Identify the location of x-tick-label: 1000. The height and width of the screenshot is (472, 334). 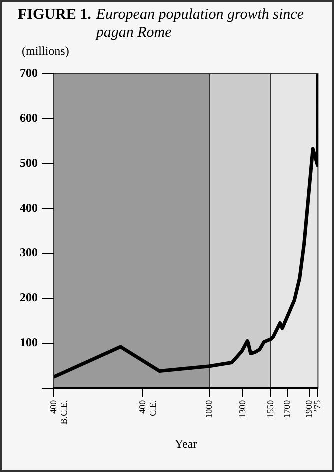
(209, 409).